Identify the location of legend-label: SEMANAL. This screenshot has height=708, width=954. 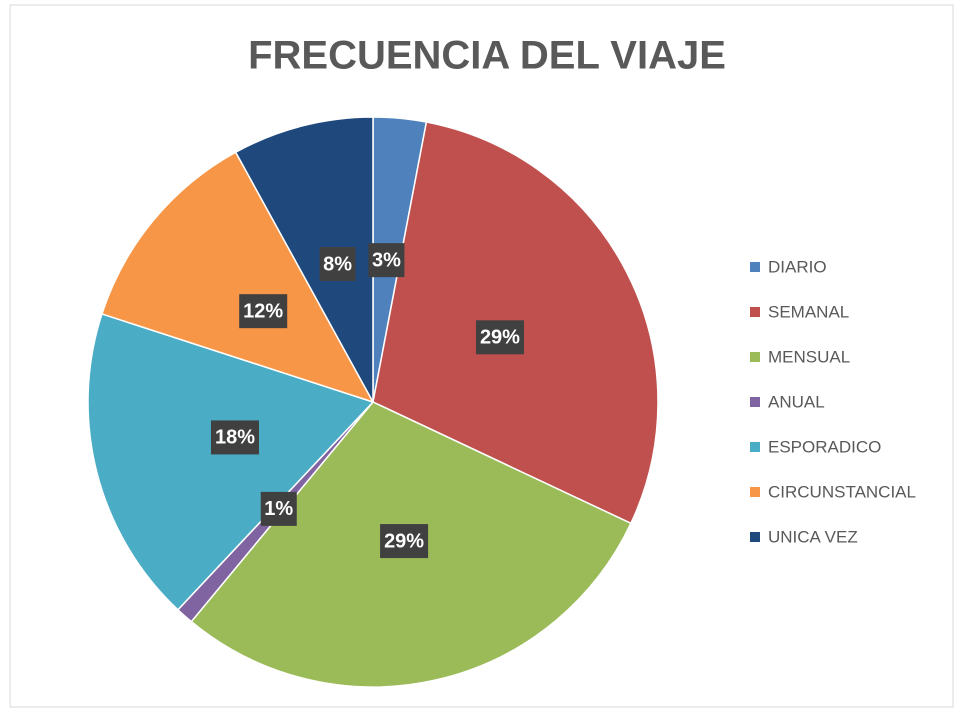
(808, 311).